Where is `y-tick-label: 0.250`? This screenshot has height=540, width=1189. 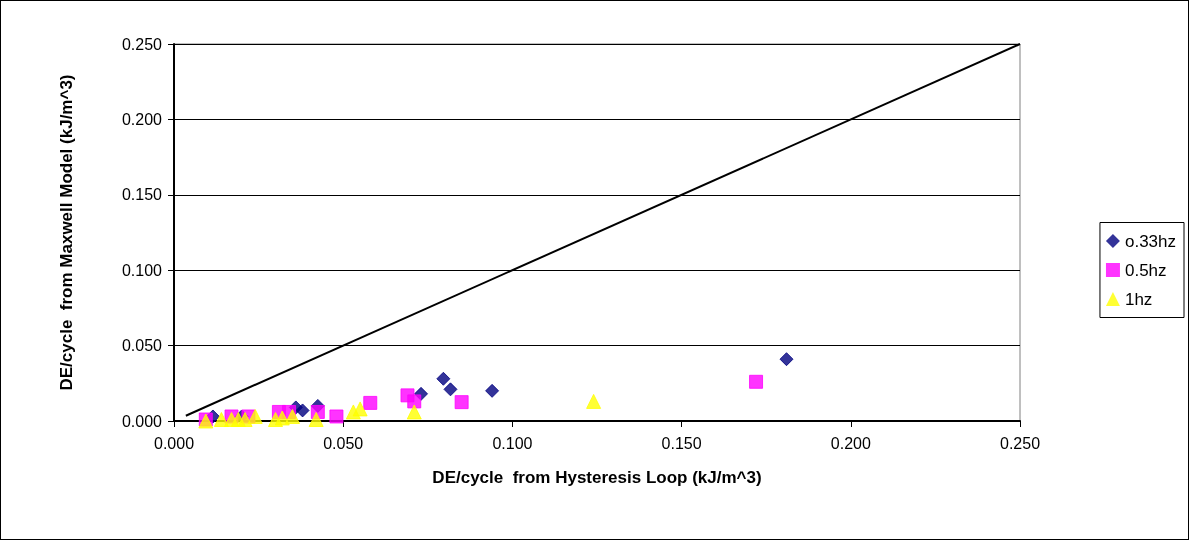 y-tick-label: 0.250 is located at coordinates (142, 44).